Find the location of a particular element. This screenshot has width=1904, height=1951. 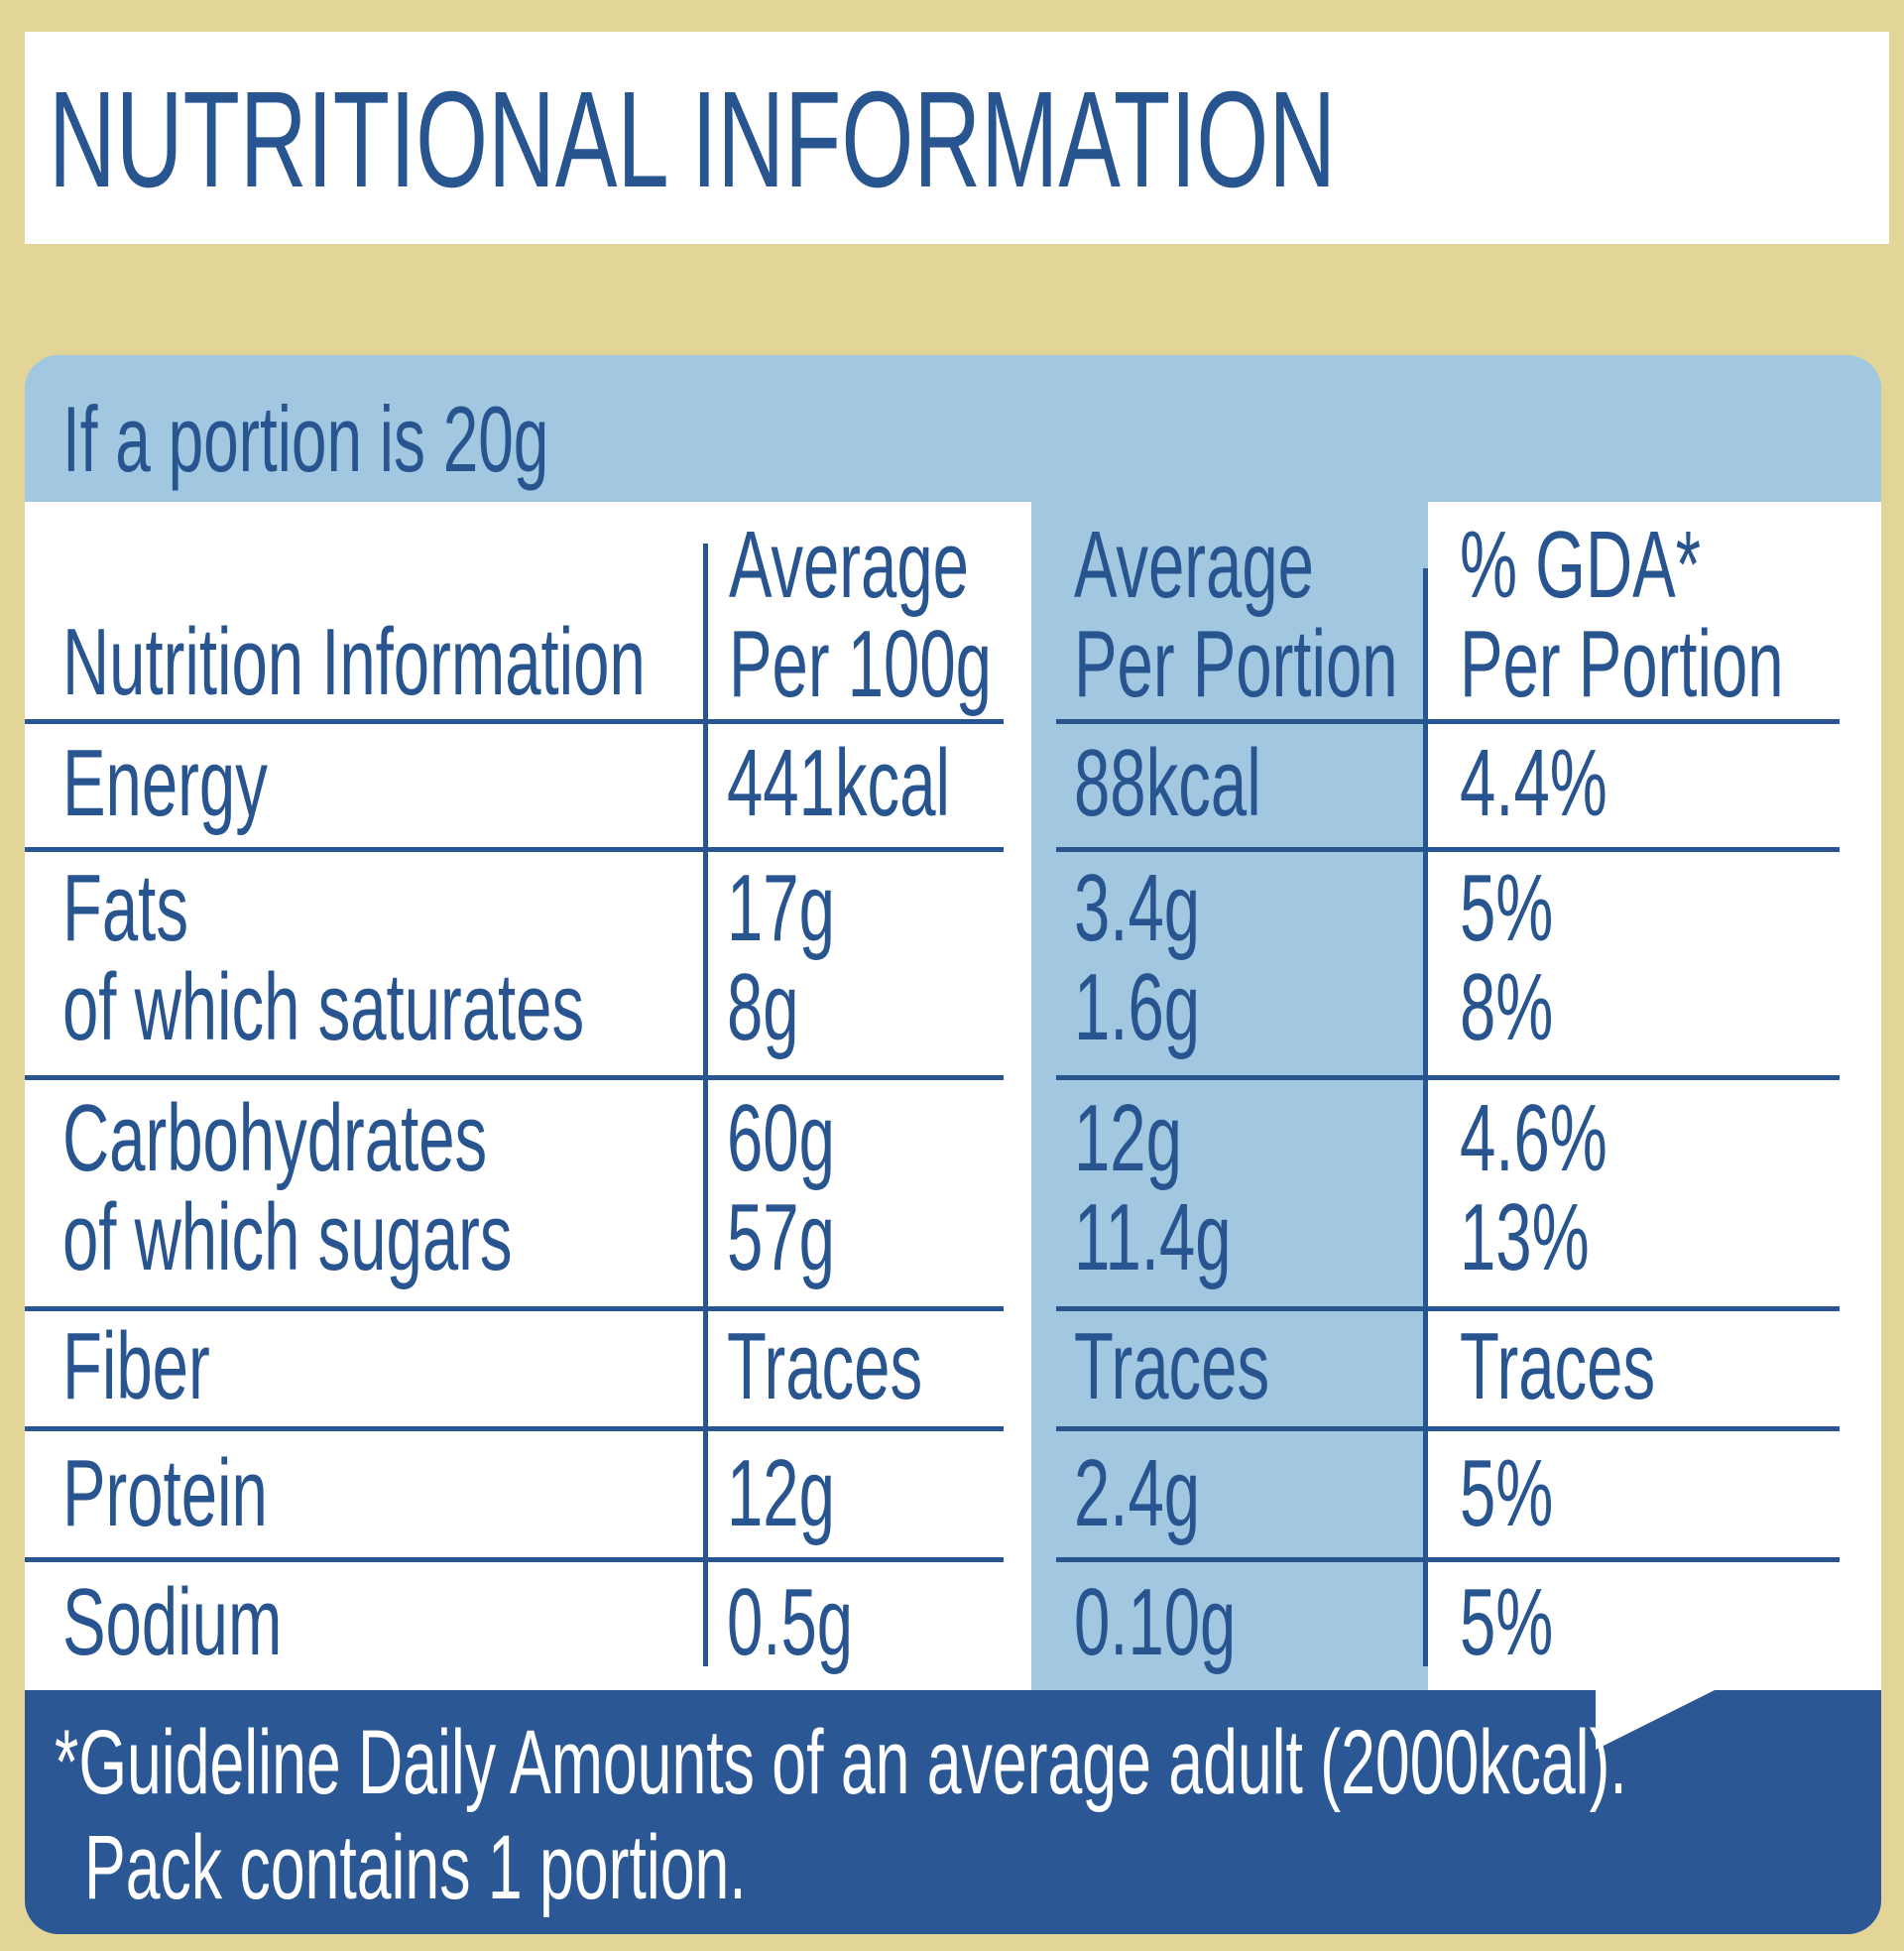

row-fats-per100: 17g 8g is located at coordinates (781, 957).